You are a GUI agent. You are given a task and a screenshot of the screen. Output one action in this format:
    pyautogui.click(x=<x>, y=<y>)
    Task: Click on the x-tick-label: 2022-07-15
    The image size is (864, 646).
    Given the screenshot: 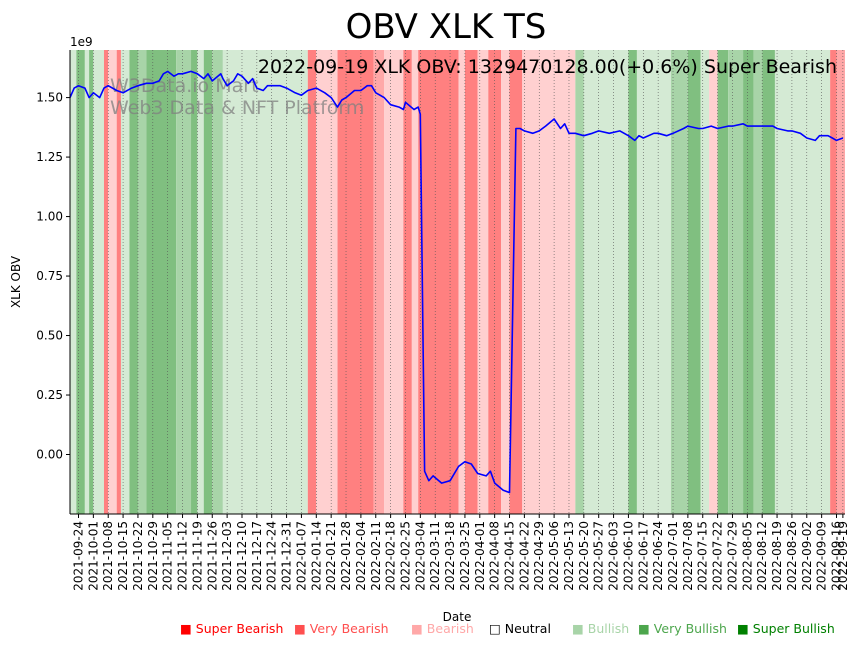 What is the action you would take?
    pyautogui.click(x=703, y=556)
    